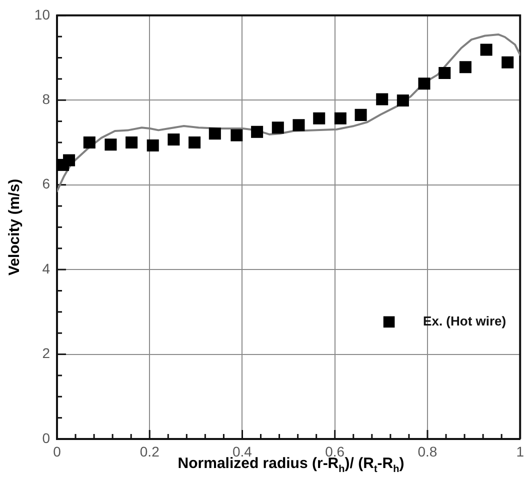  What do you see at coordinates (464, 321) in the screenshot?
I see `legend-label: Ex. (Hot wire)` at bounding box center [464, 321].